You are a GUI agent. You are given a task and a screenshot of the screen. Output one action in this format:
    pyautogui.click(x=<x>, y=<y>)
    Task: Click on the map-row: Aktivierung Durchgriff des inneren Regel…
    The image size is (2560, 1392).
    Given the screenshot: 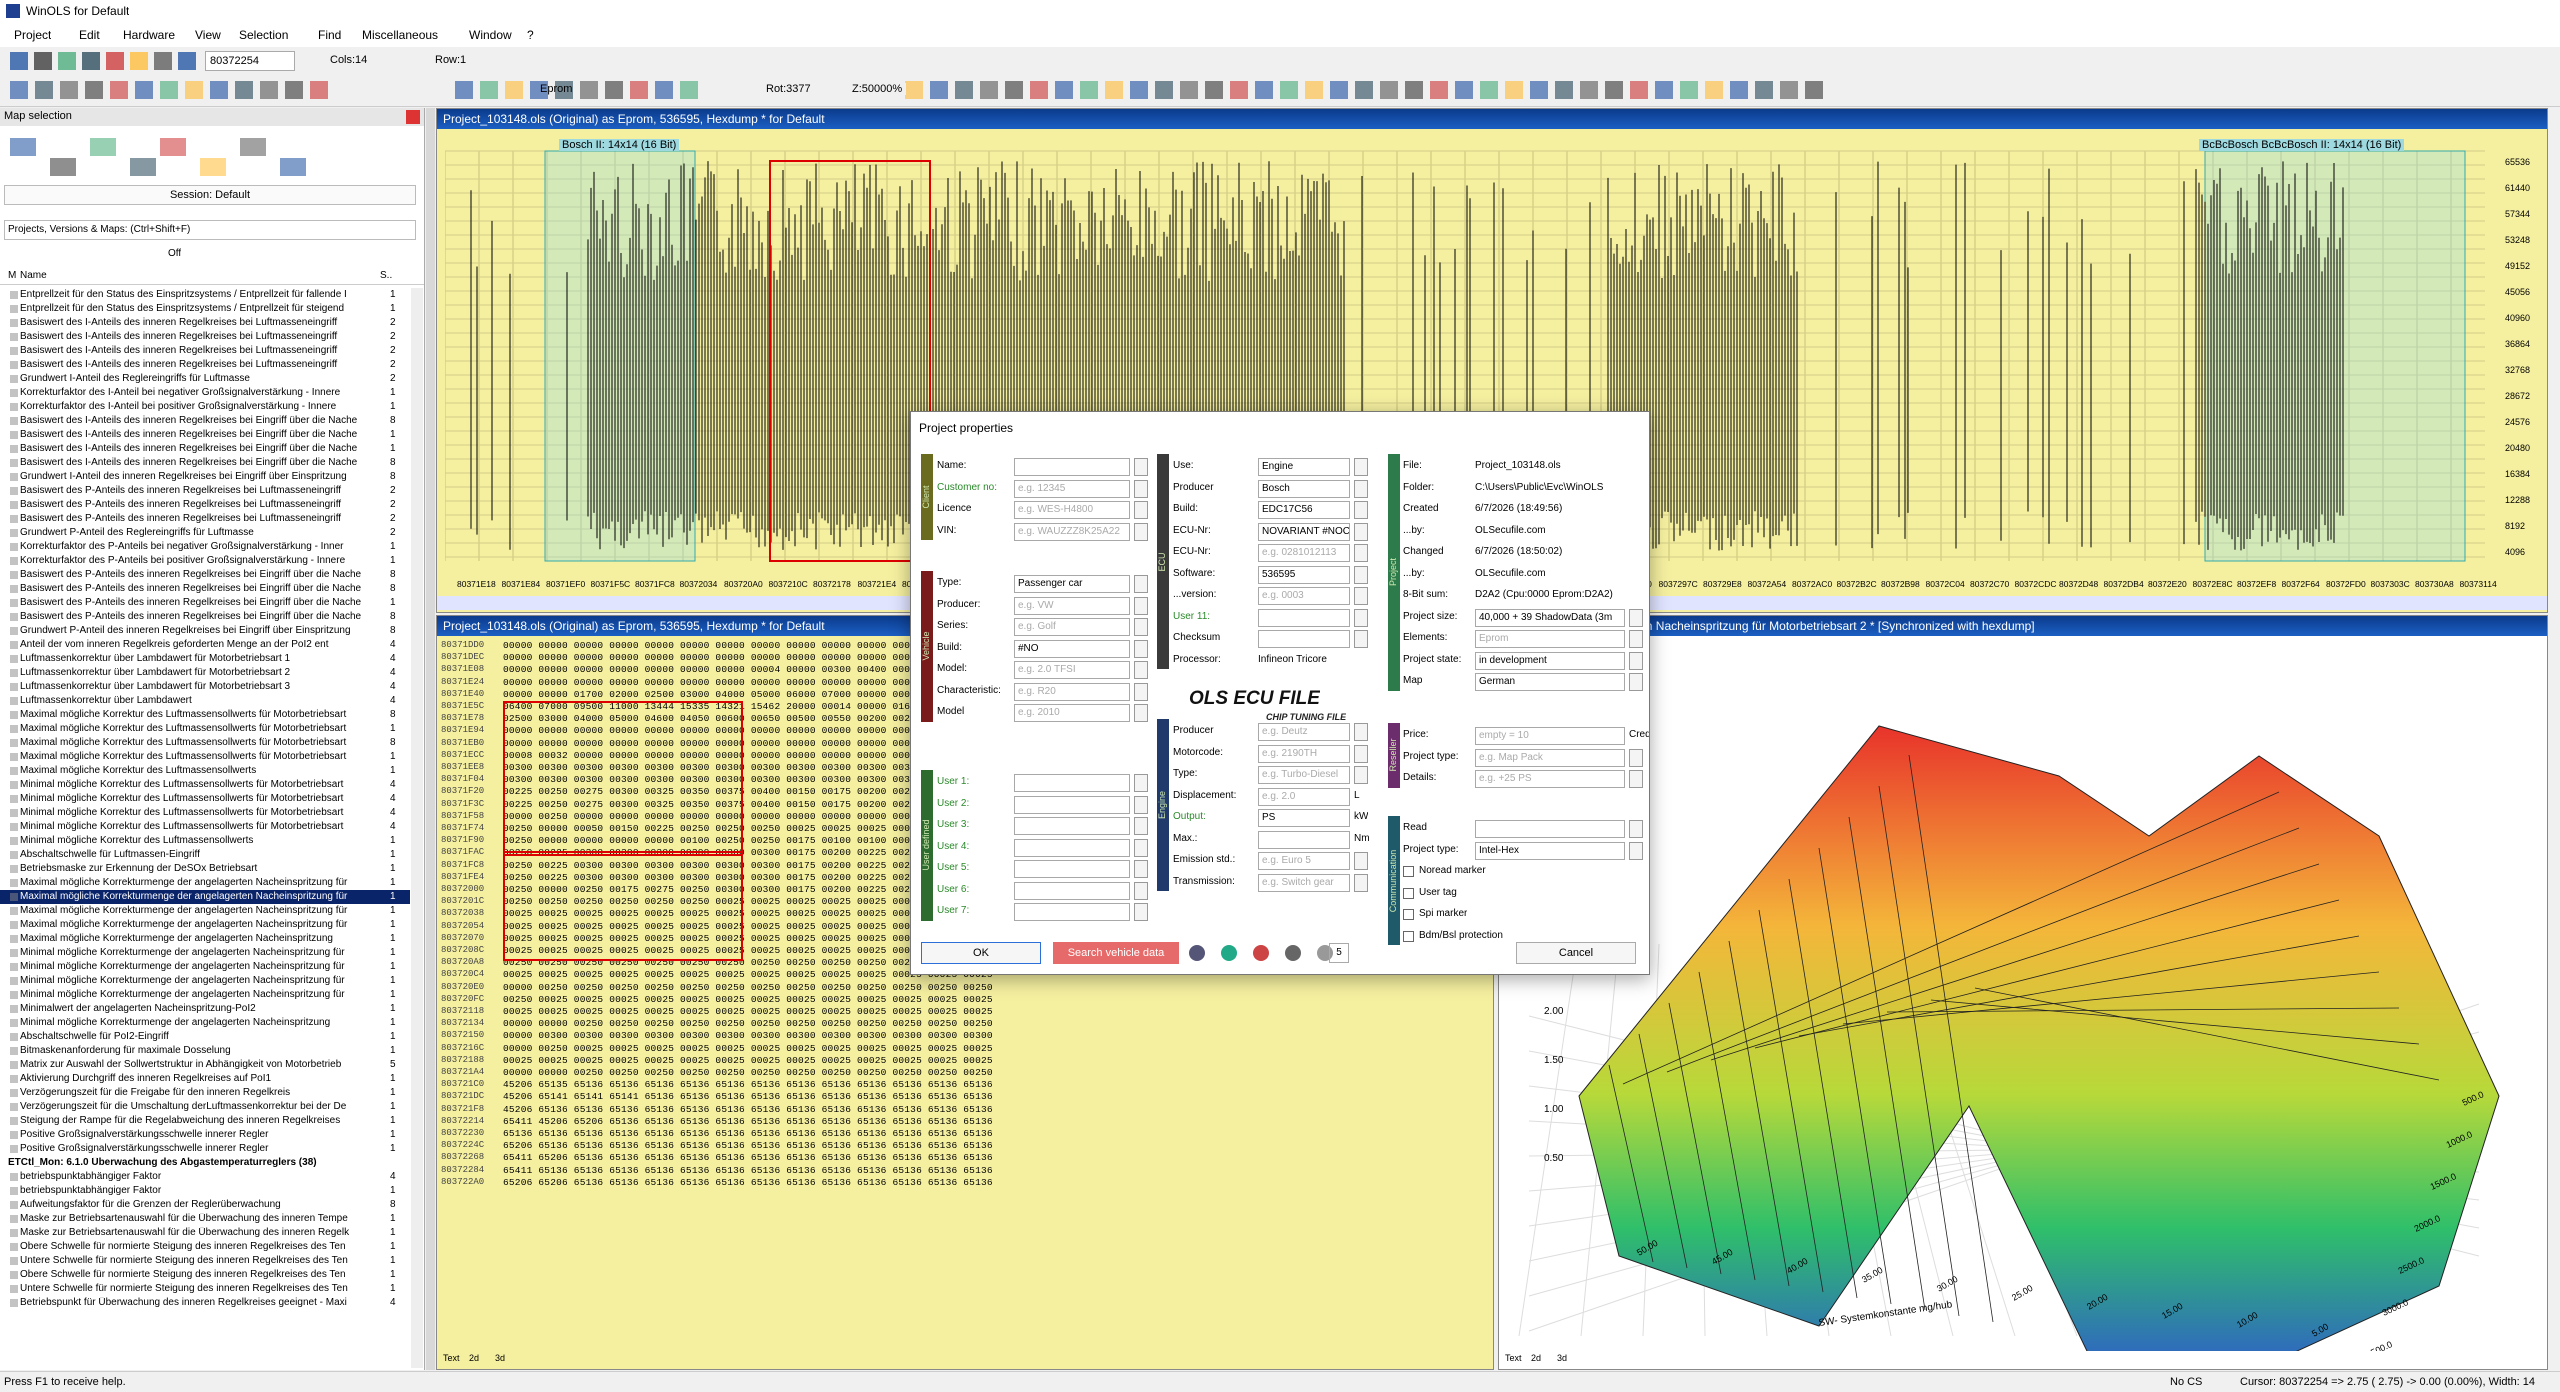 What is the action you would take?
    pyautogui.click(x=205, y=1079)
    